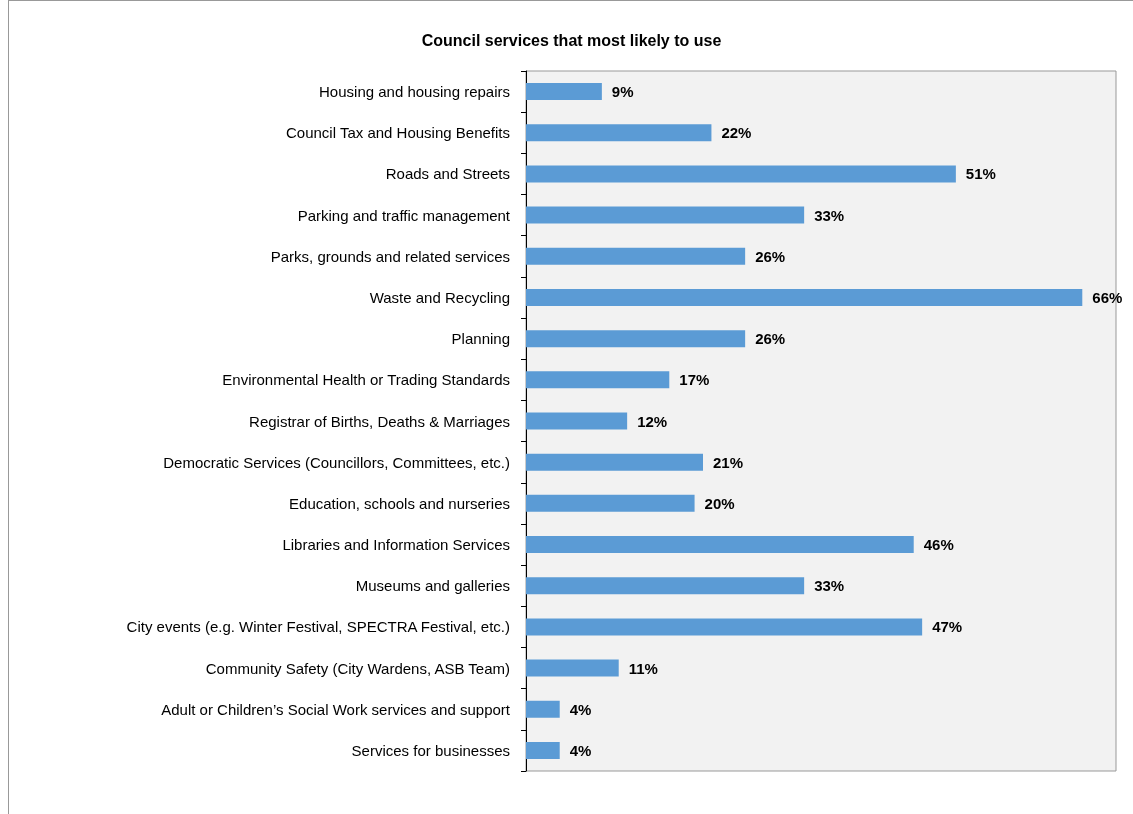 This screenshot has width=1133, height=814. What do you see at coordinates (336, 709) in the screenshot?
I see `y-tick-label: Adult or Children’s Social Work services and support` at bounding box center [336, 709].